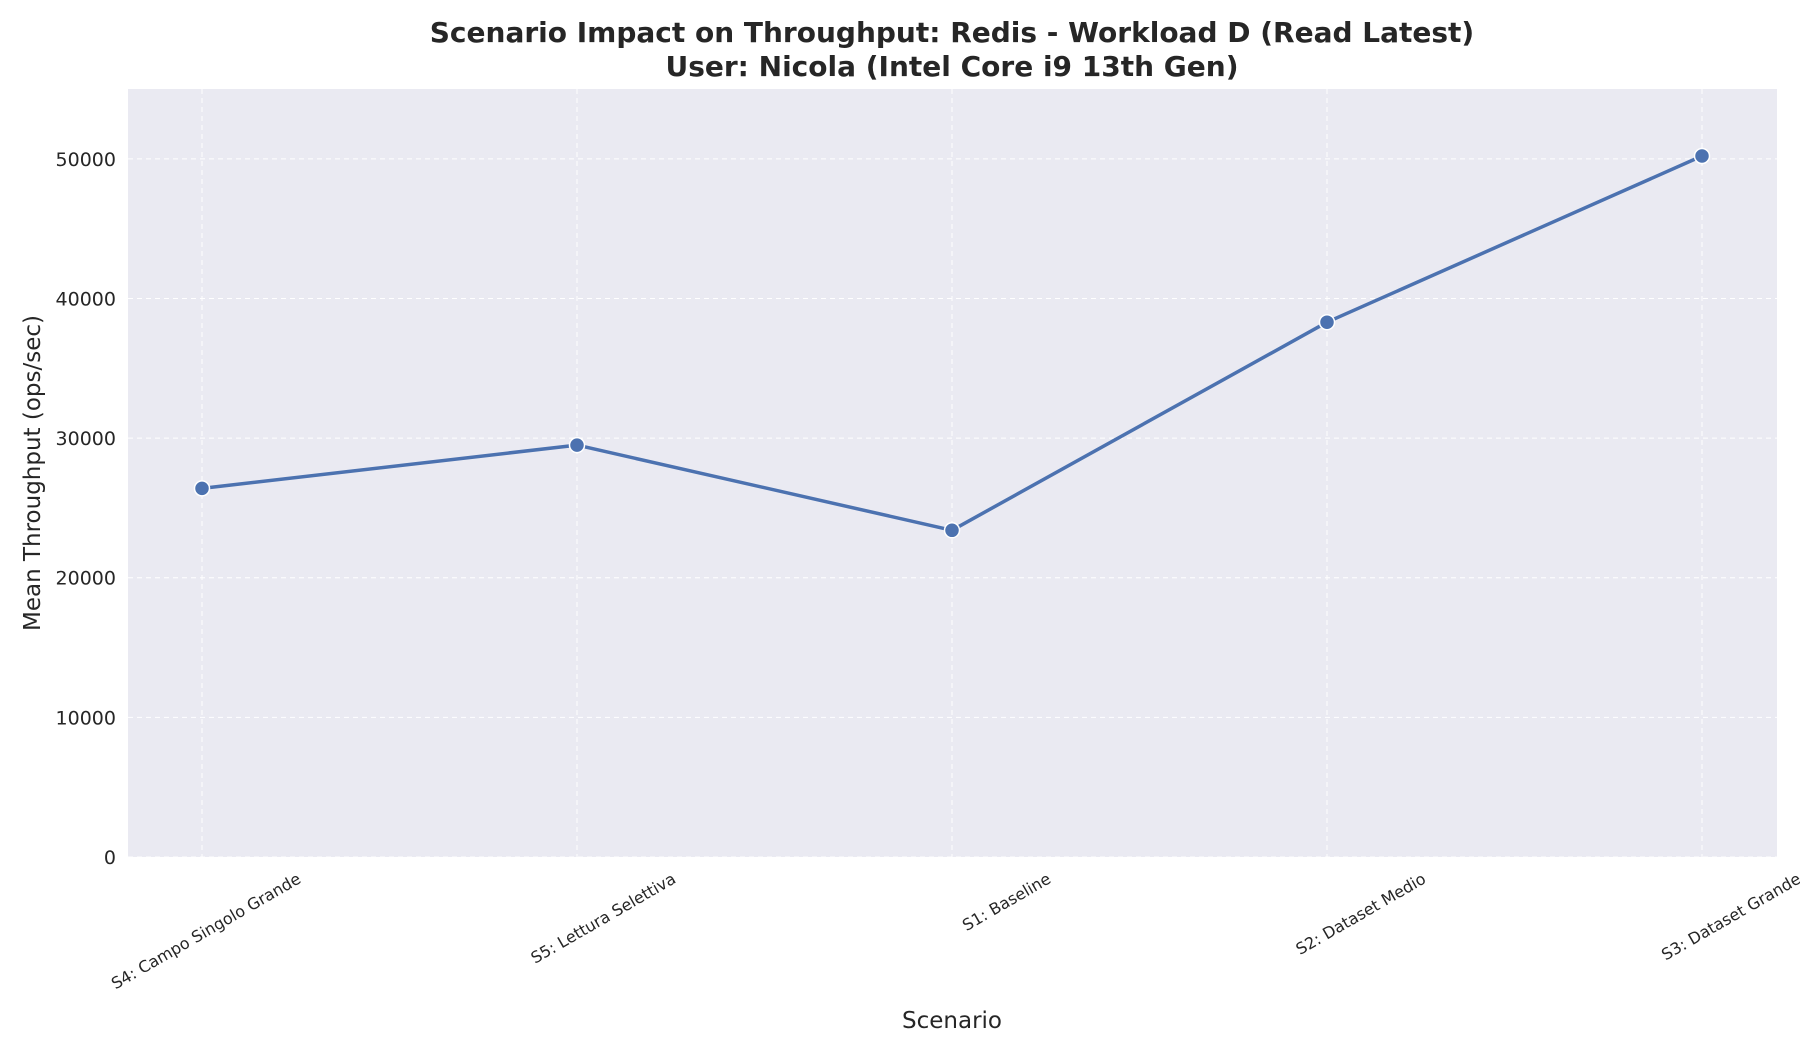 The width and height of the screenshot is (1800, 1050). I want to click on x-tick-label: S1: Baseline, so click(1006, 902).